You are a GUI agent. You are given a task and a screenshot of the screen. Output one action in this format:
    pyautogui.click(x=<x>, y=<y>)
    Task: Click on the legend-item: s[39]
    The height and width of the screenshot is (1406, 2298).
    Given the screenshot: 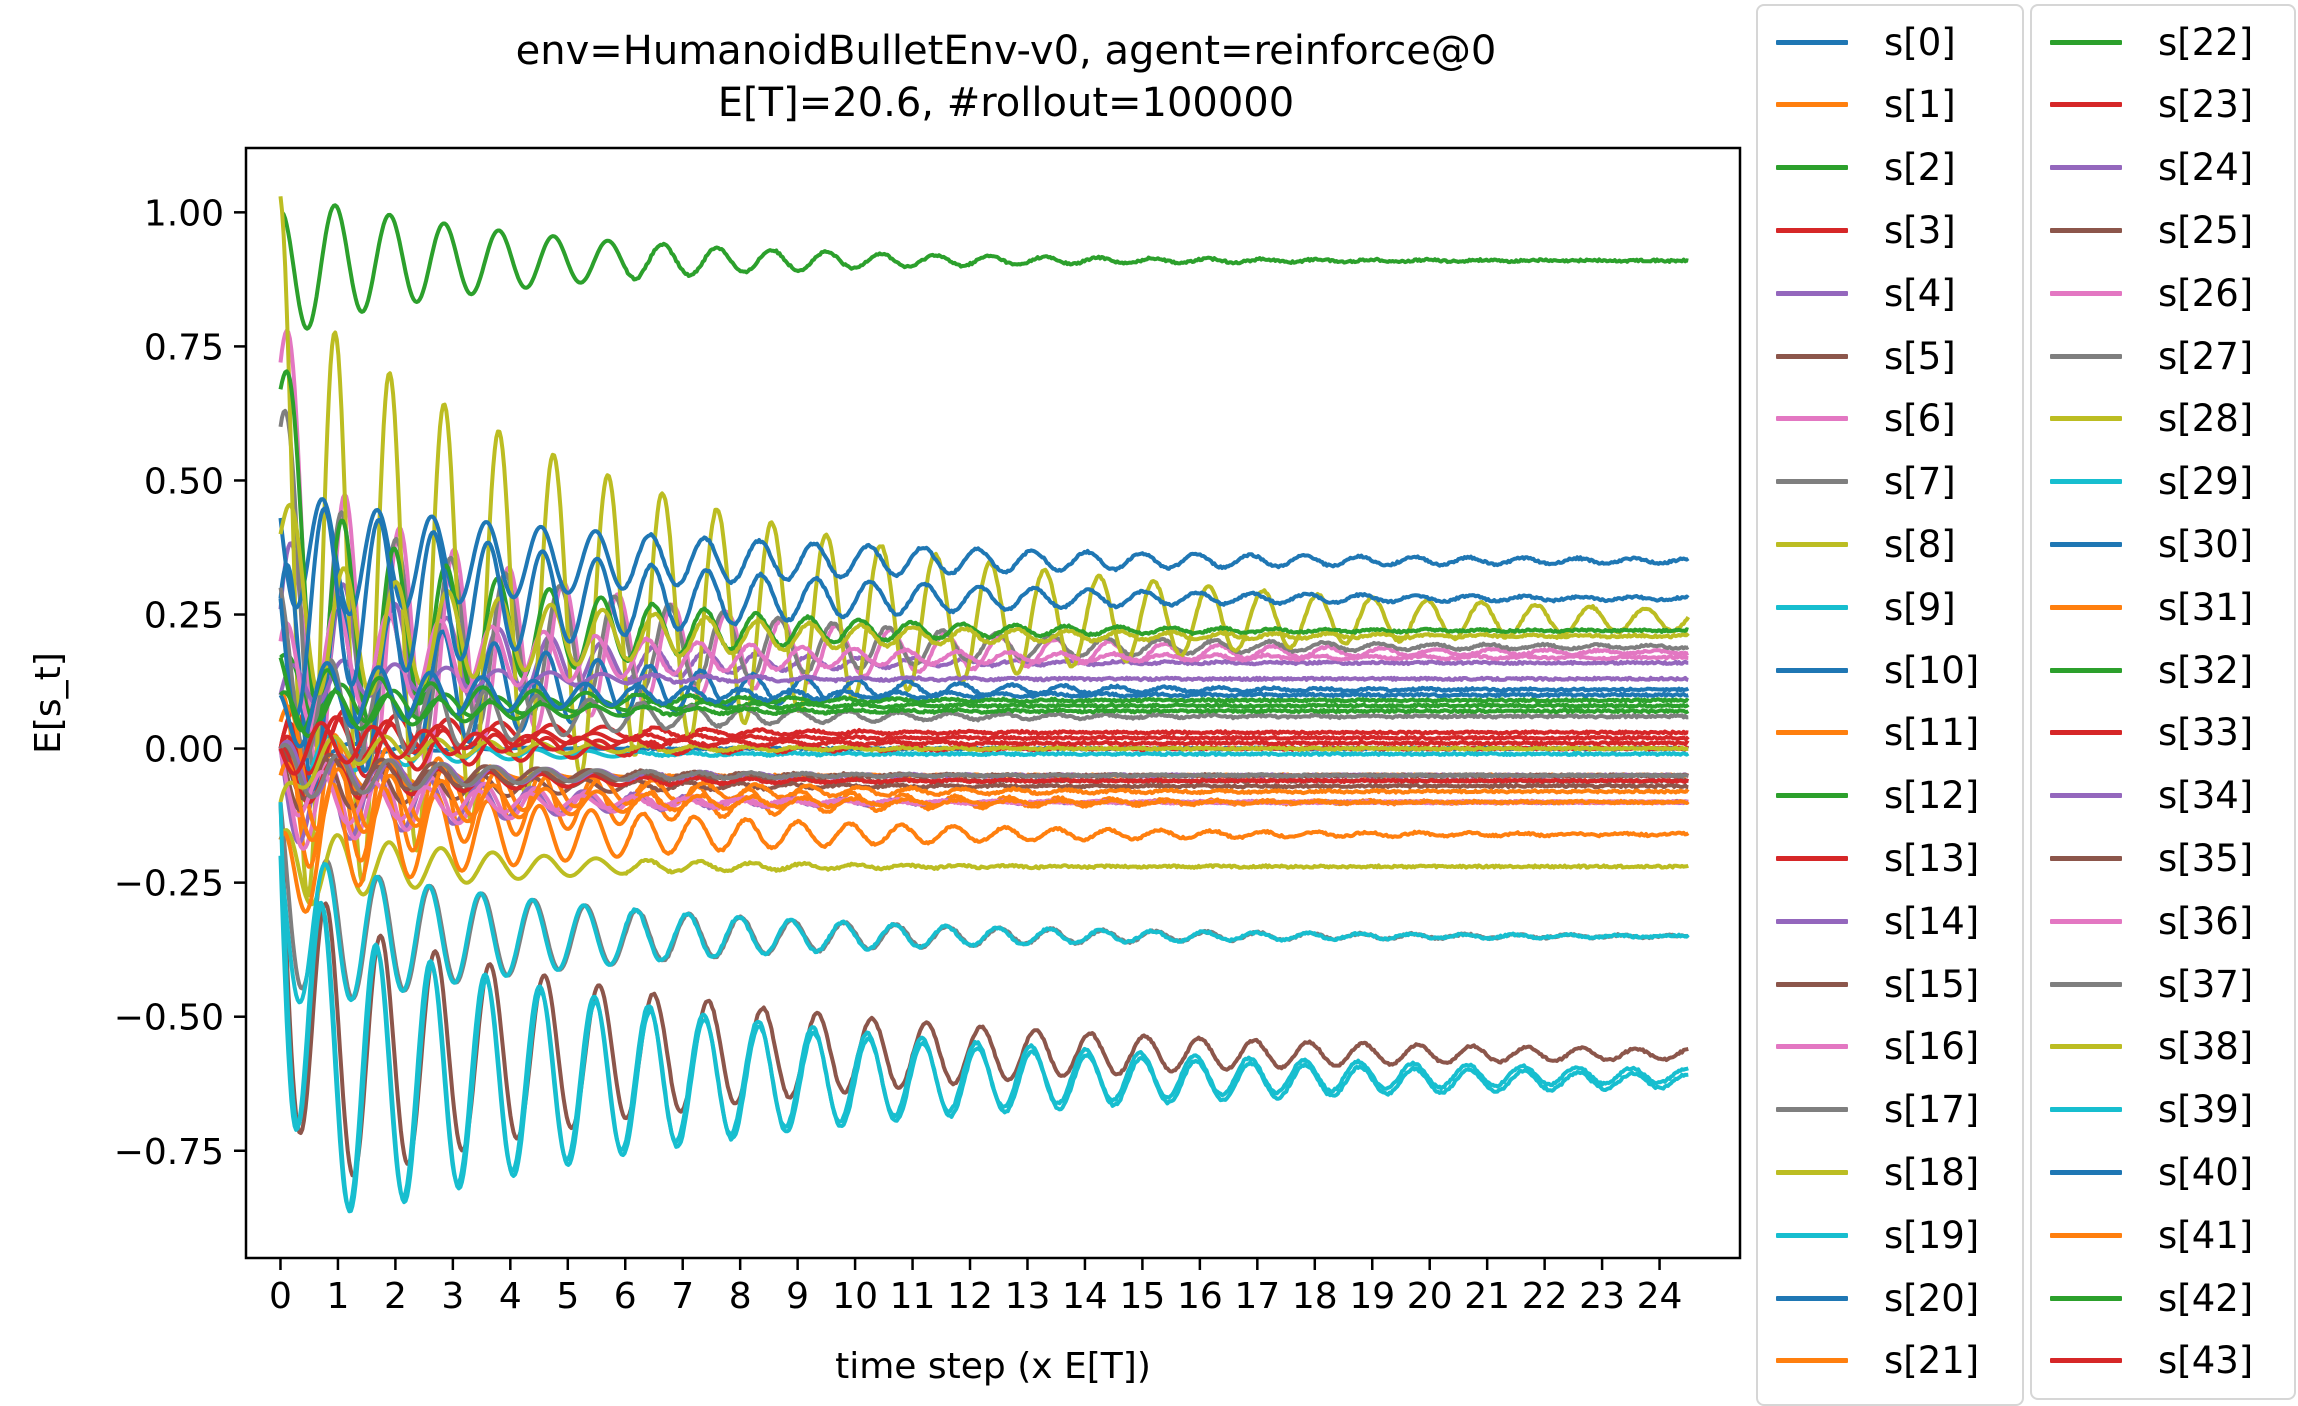 What is the action you would take?
    pyautogui.click(x=2142, y=1110)
    